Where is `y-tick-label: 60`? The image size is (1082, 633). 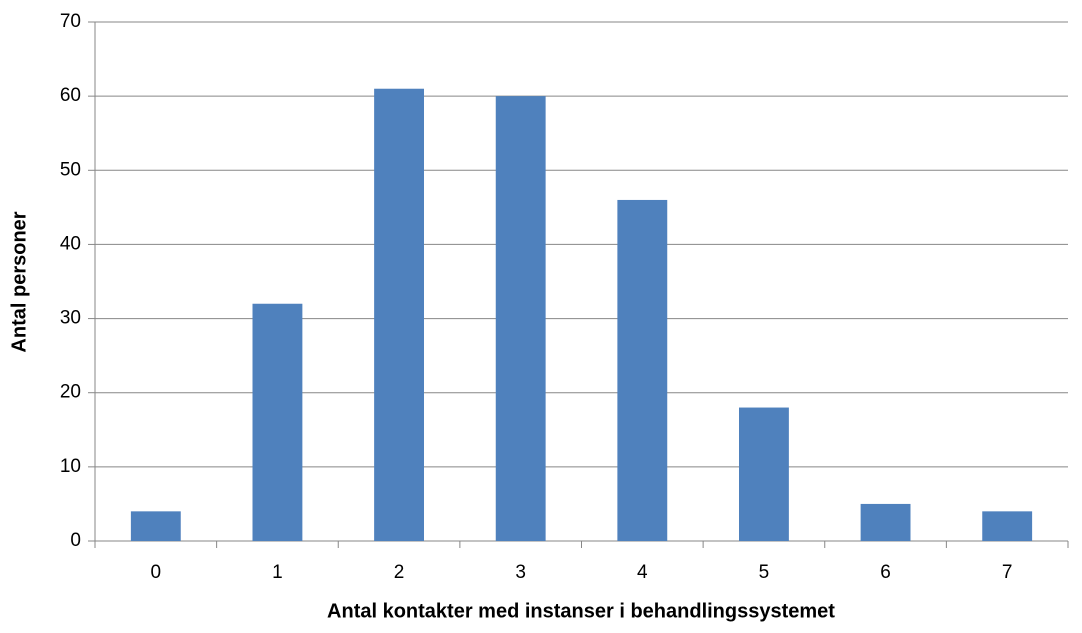 y-tick-label: 60 is located at coordinates (70, 95).